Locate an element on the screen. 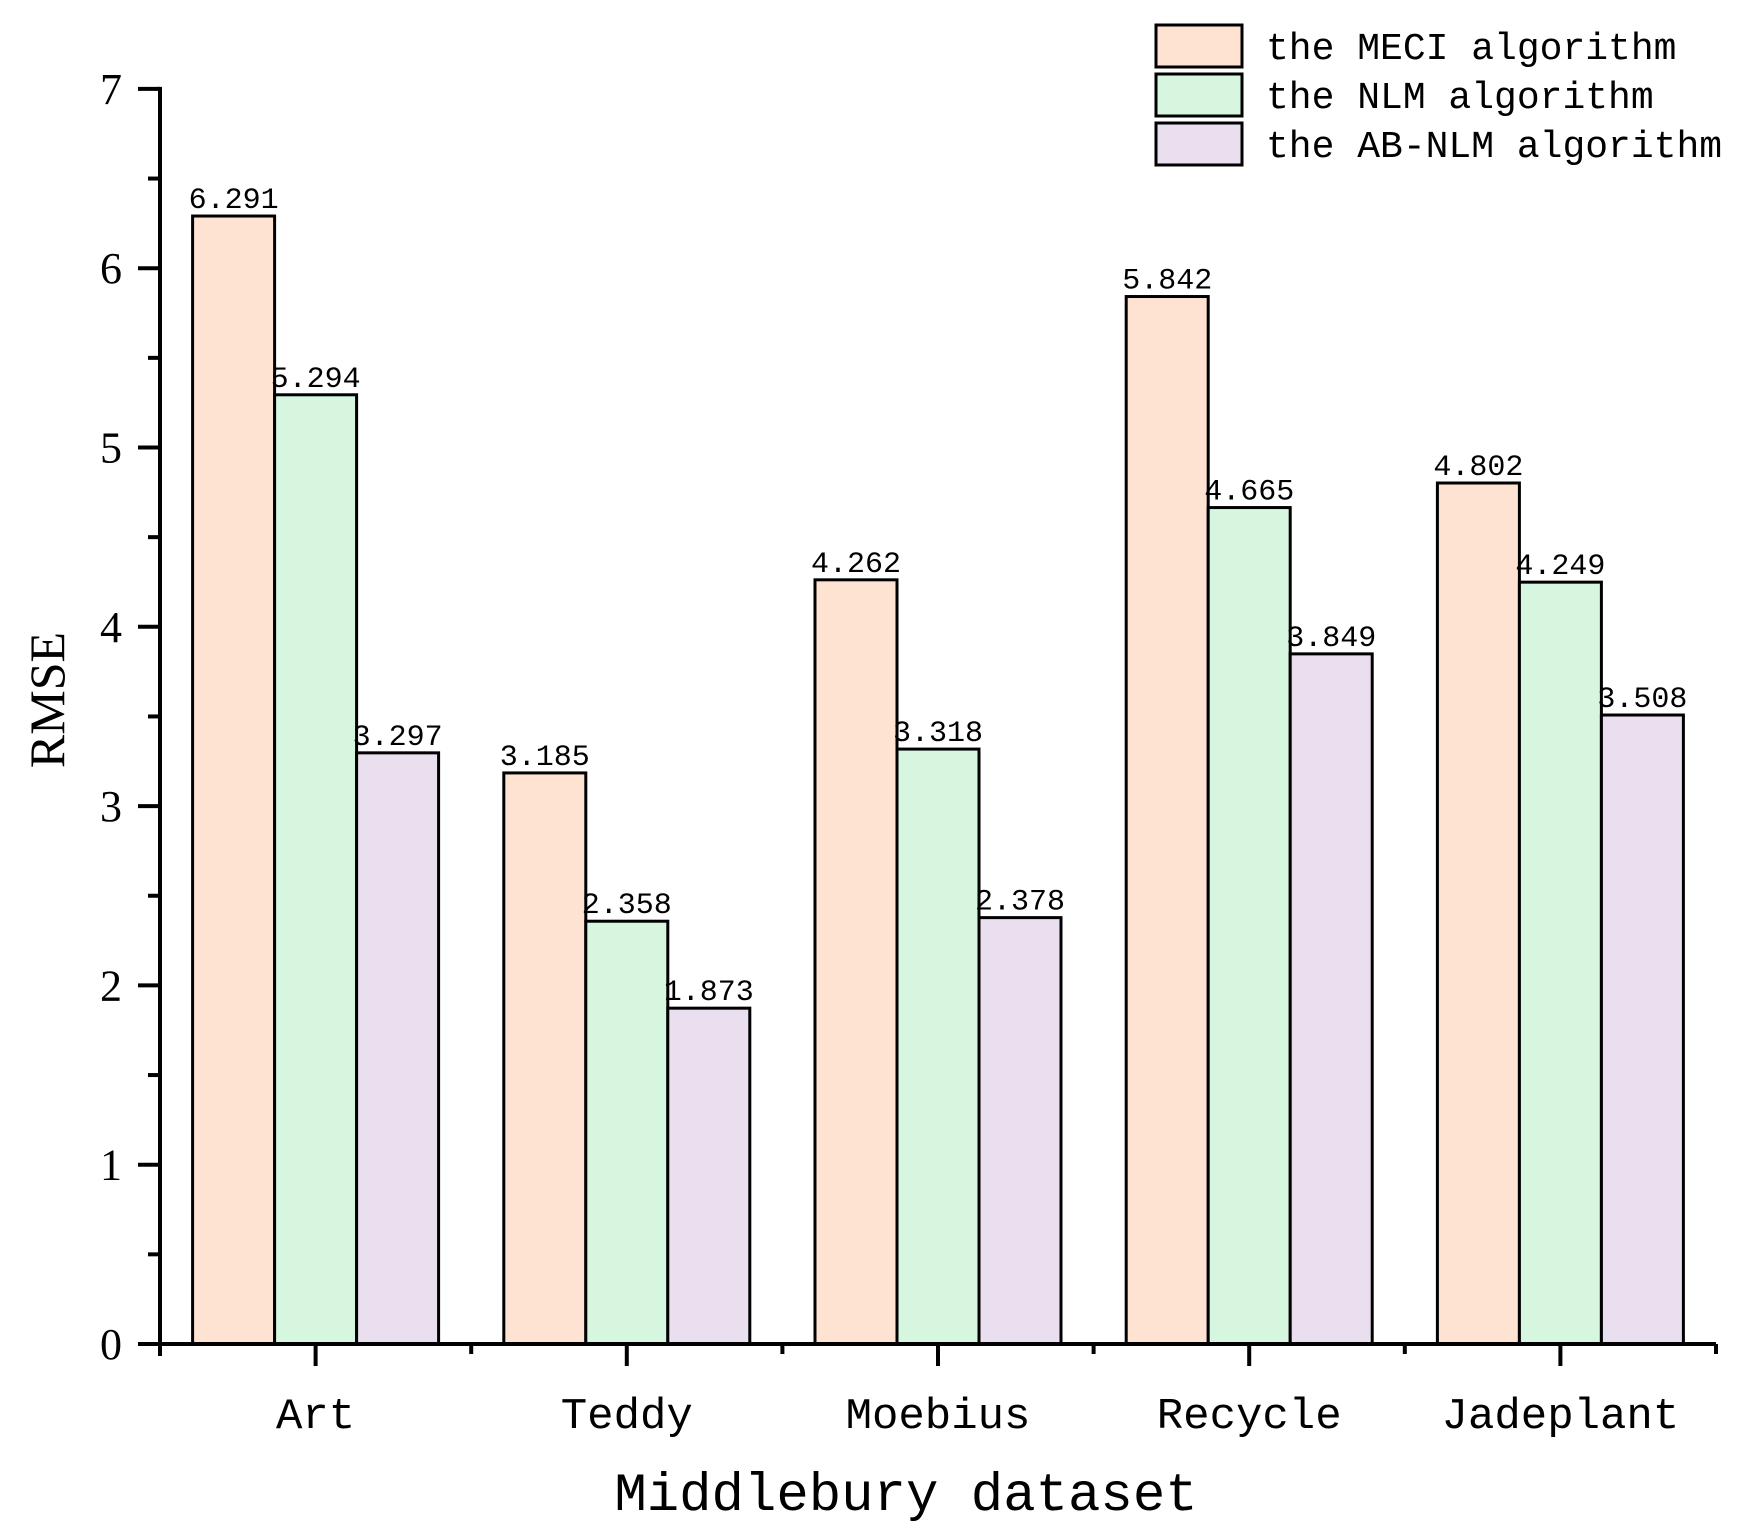 Image resolution: width=1743 pixels, height=1539 pixels. y-tick-label-6: 6 is located at coordinates (111, 268).